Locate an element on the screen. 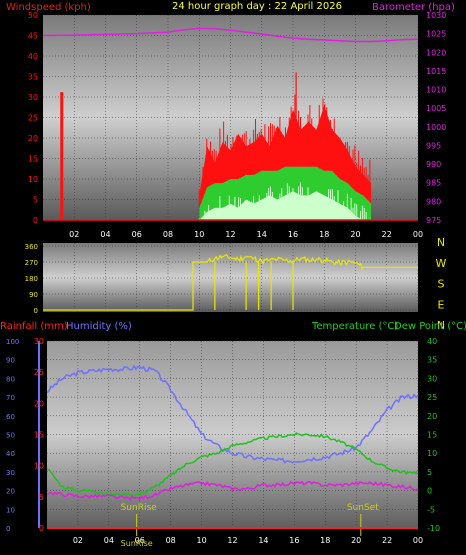  humidity-tick-label: 40 is located at coordinates (10, 454).